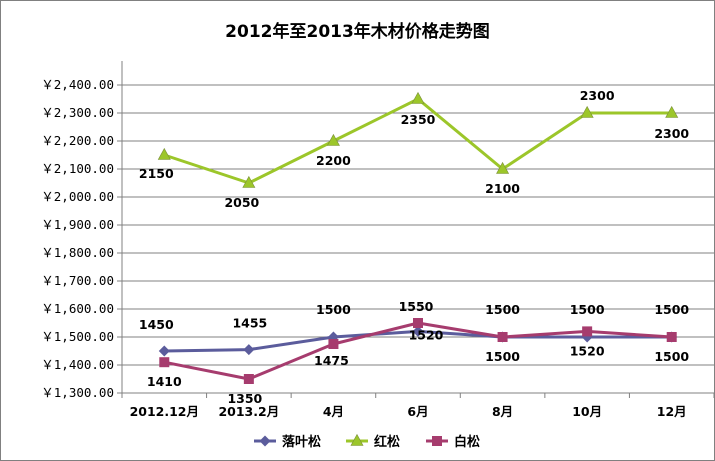 The width and height of the screenshot is (715, 461). Describe the element at coordinates (265, 441) in the screenshot. I see `legend-marker-larch` at that location.